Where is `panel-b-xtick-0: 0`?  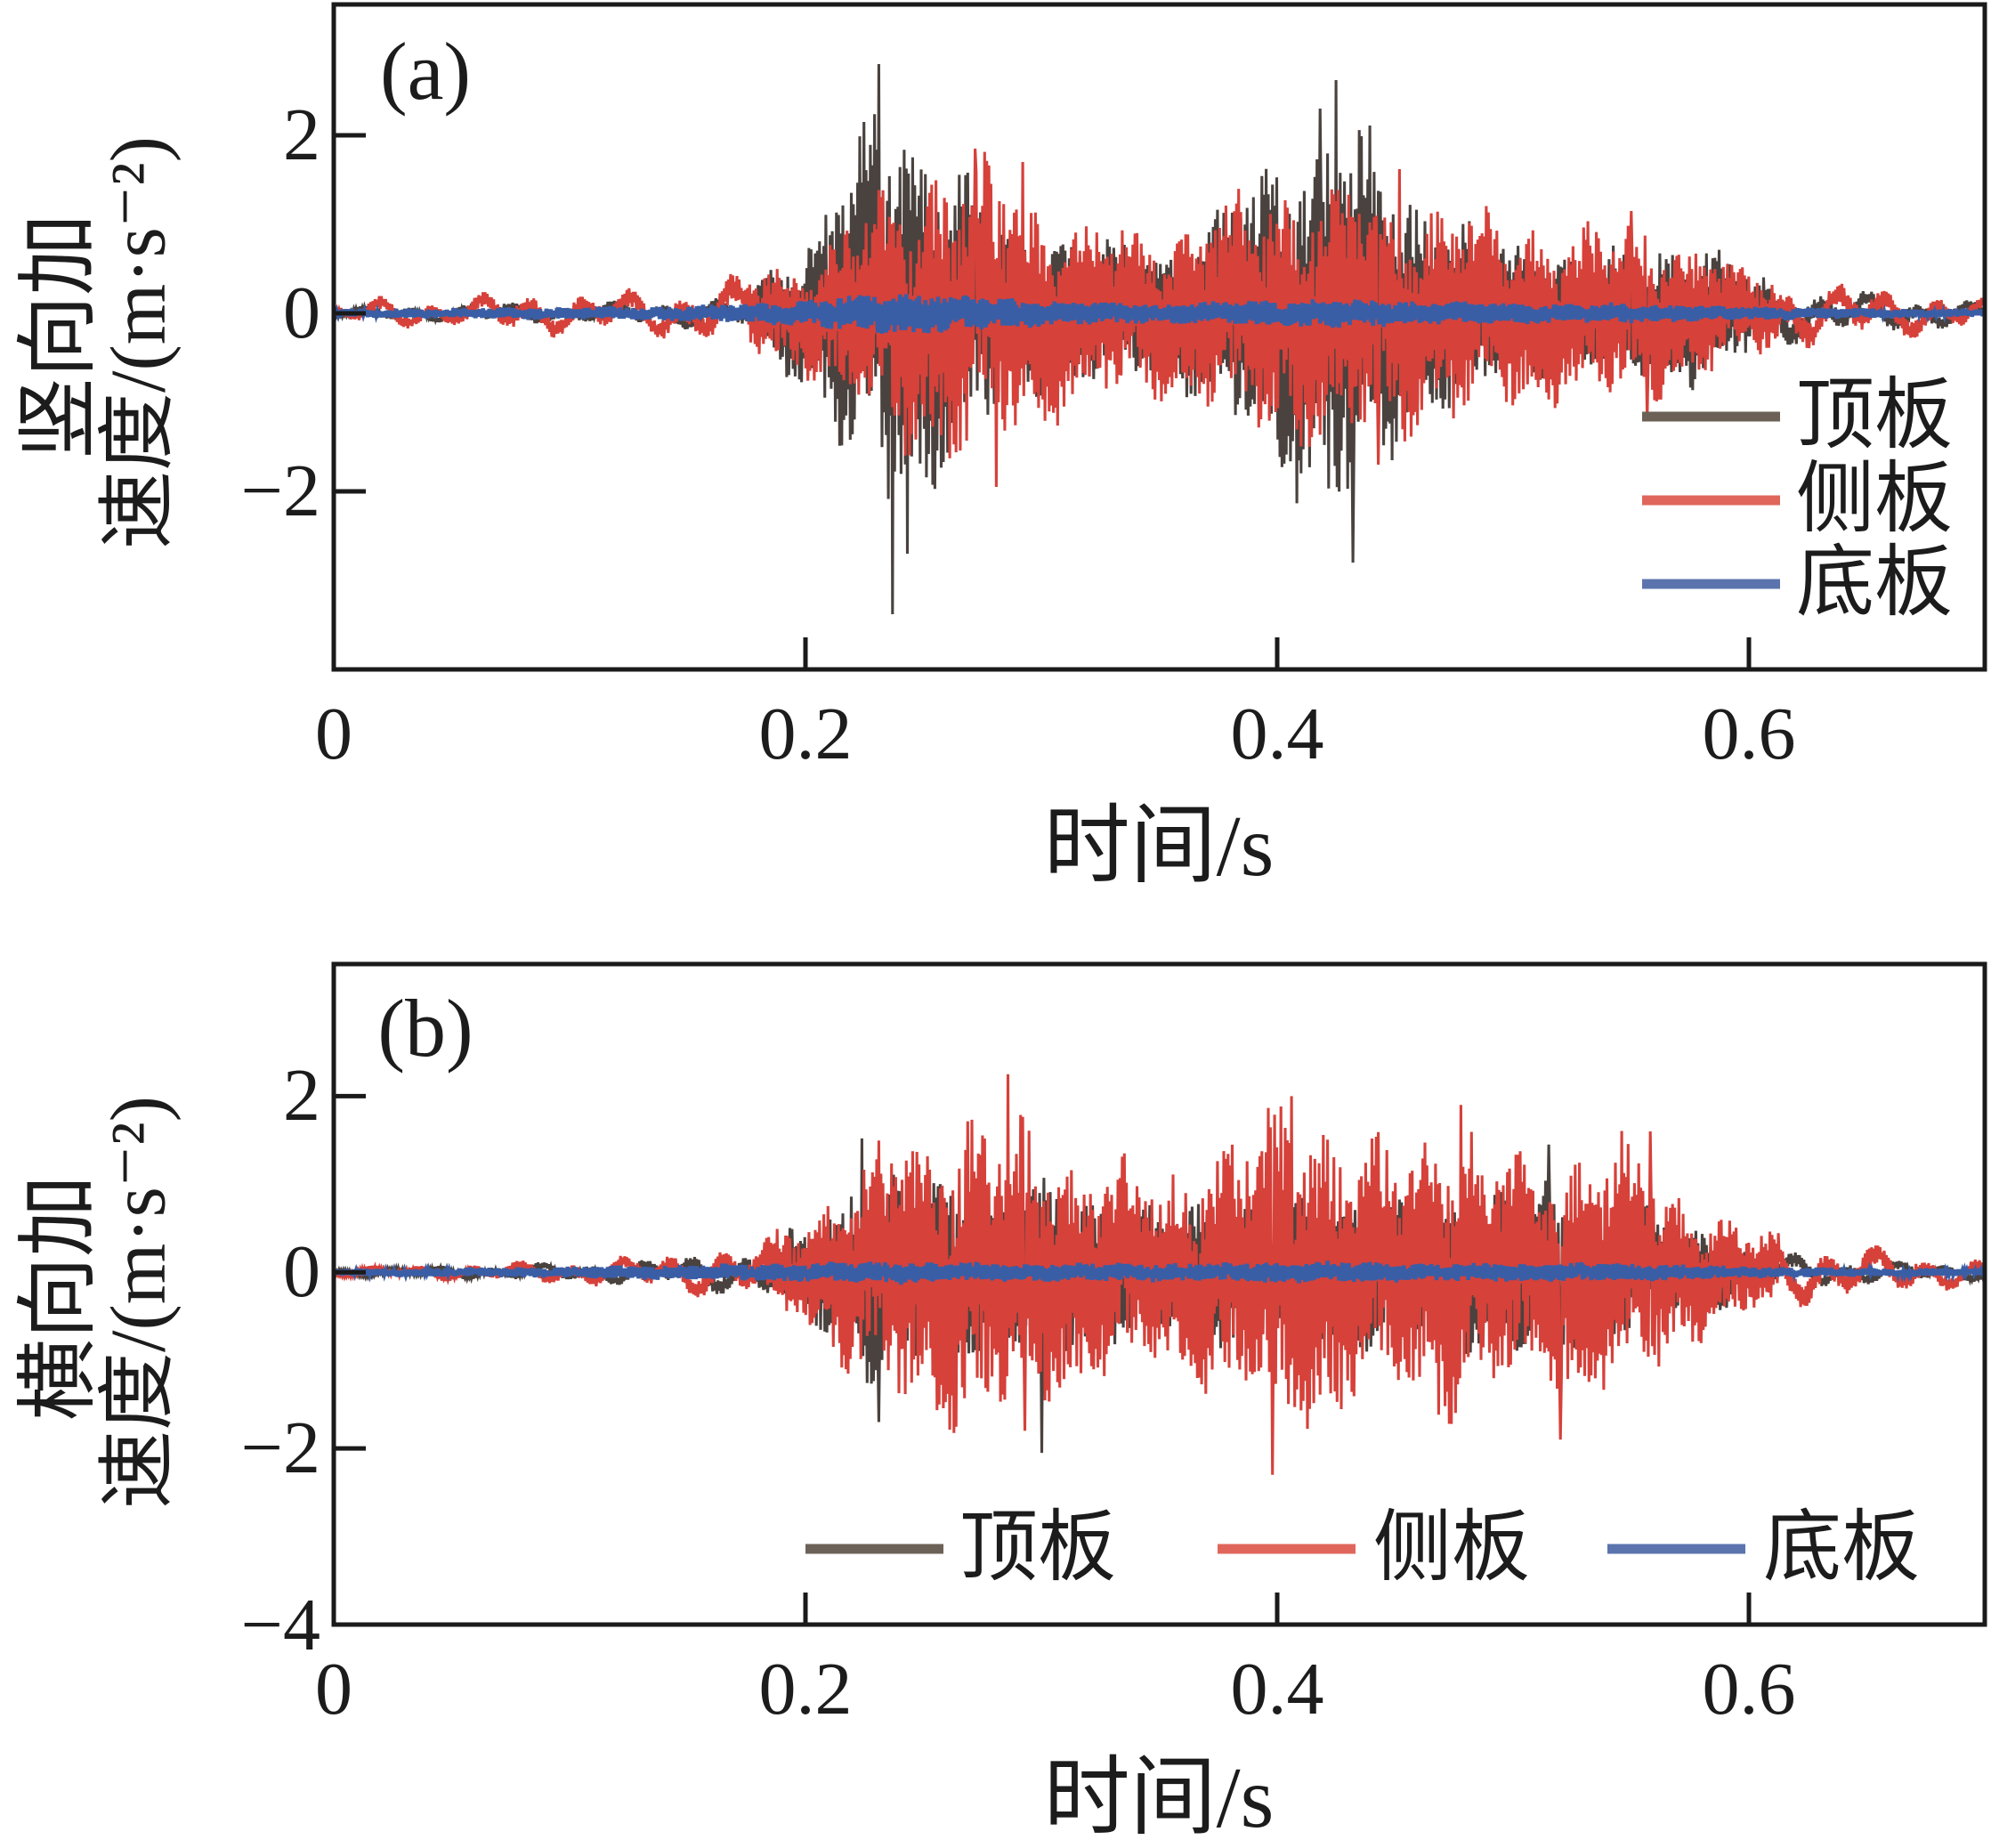 panel-b-xtick-0: 0 is located at coordinates (333, 1689).